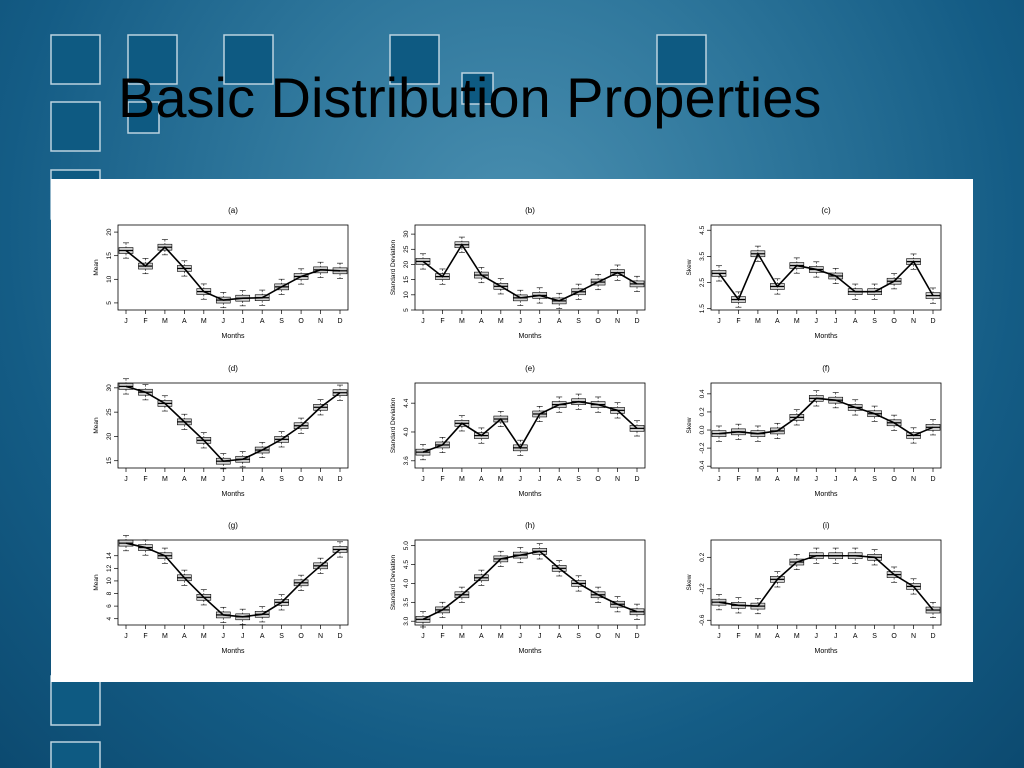  I want to click on y-tick-label: 2.5, so click(702, 282).